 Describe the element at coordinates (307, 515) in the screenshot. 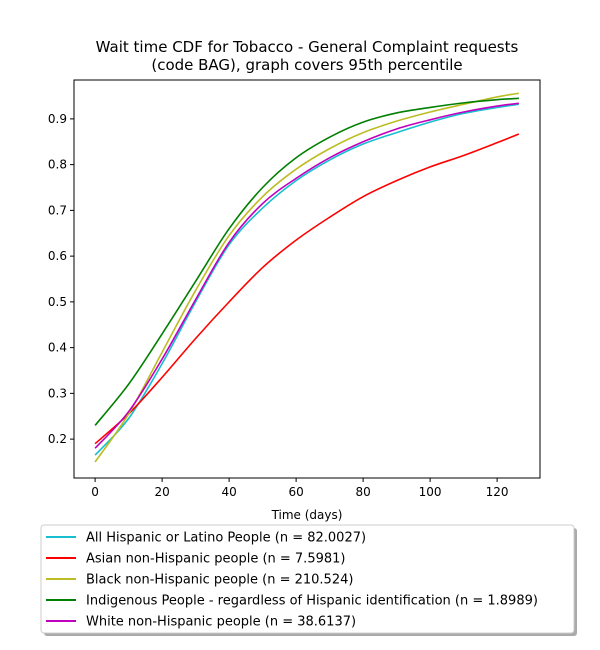

I see `x-axis-label: Time (days)` at that location.